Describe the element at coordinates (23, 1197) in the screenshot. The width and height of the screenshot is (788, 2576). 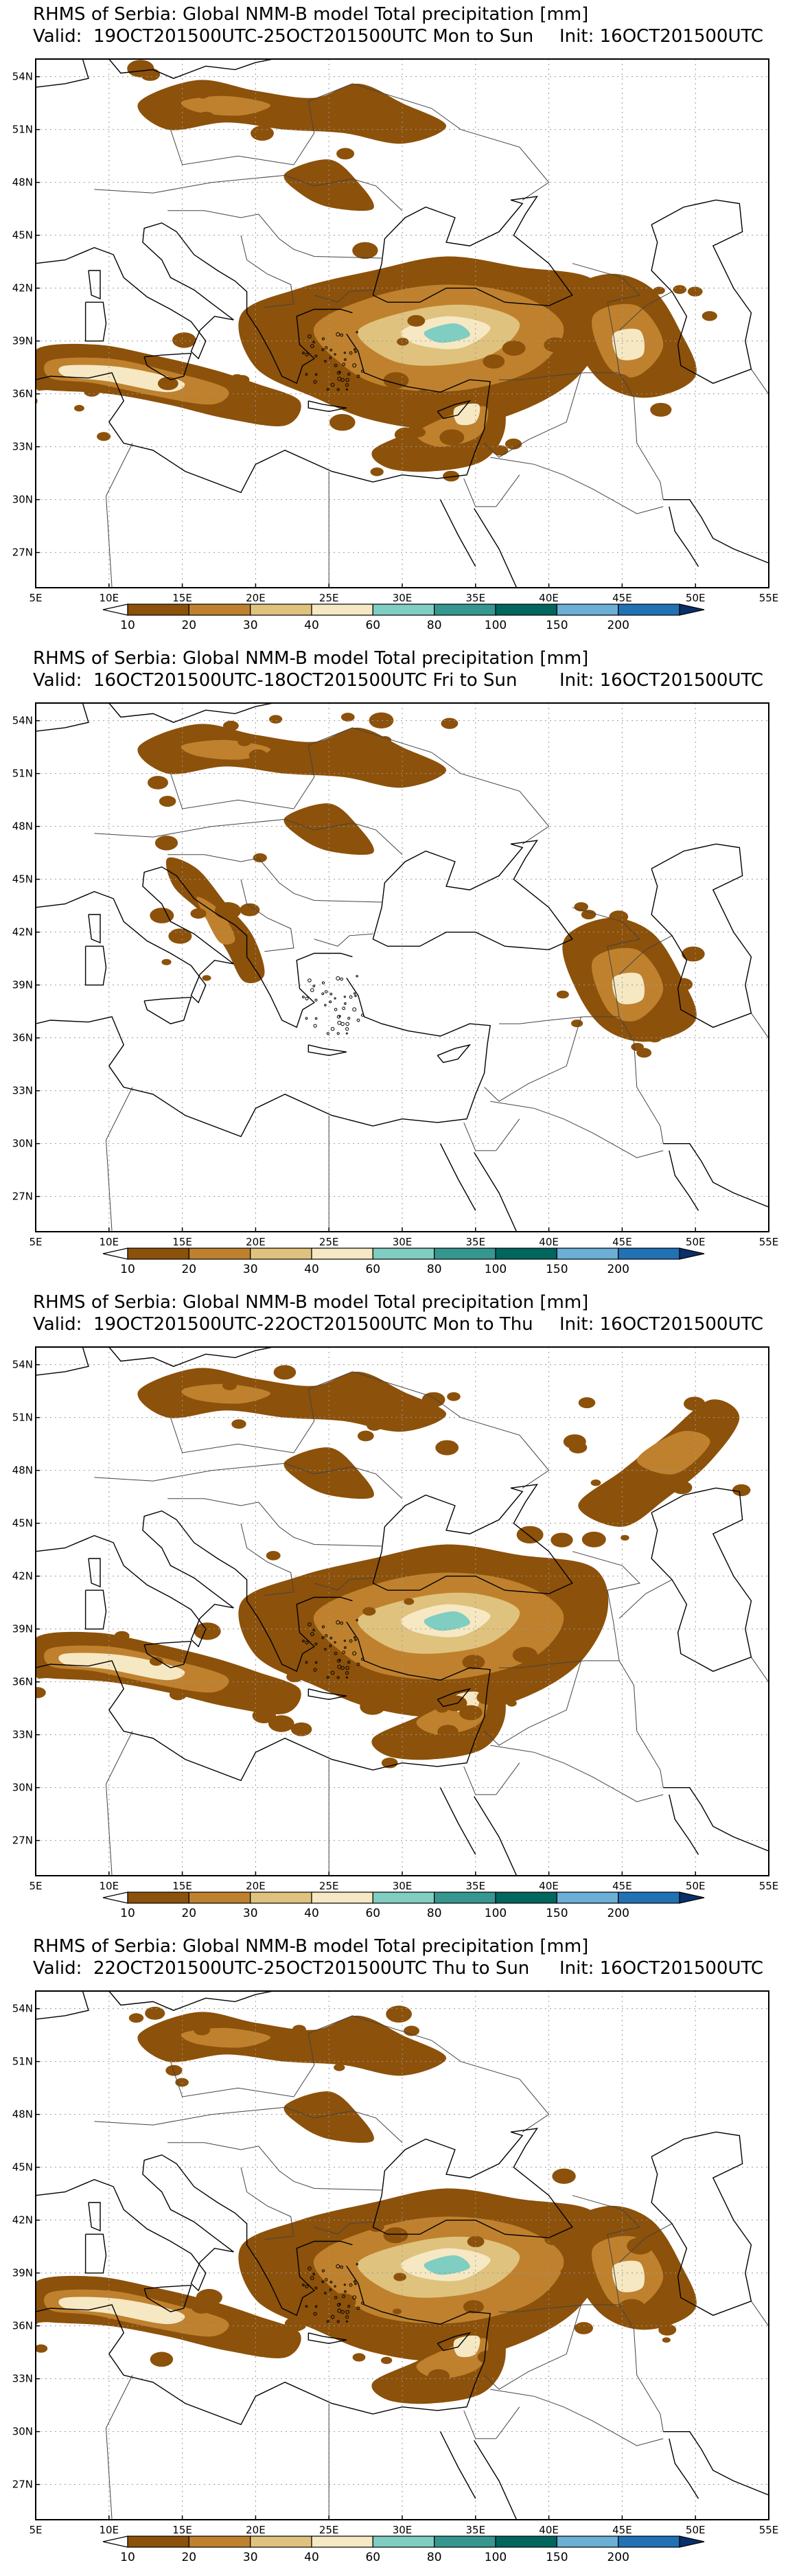
I see `lat-label: 27N` at that location.